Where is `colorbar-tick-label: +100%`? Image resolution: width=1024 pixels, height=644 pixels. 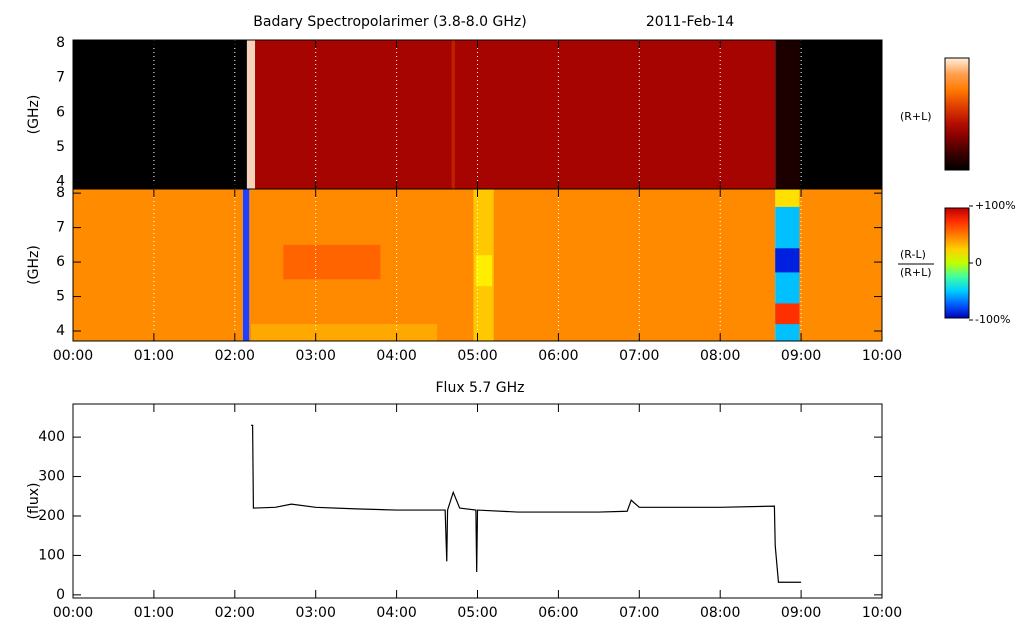
colorbar-tick-label: +100% is located at coordinates (995, 205).